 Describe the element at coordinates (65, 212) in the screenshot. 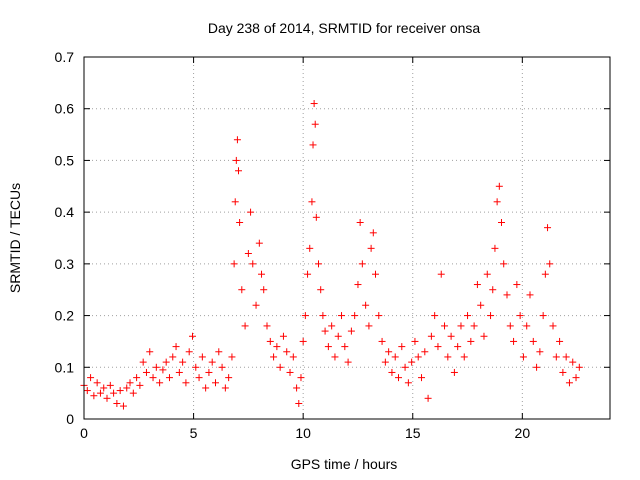

I see `y-tick-label: 0.4` at that location.